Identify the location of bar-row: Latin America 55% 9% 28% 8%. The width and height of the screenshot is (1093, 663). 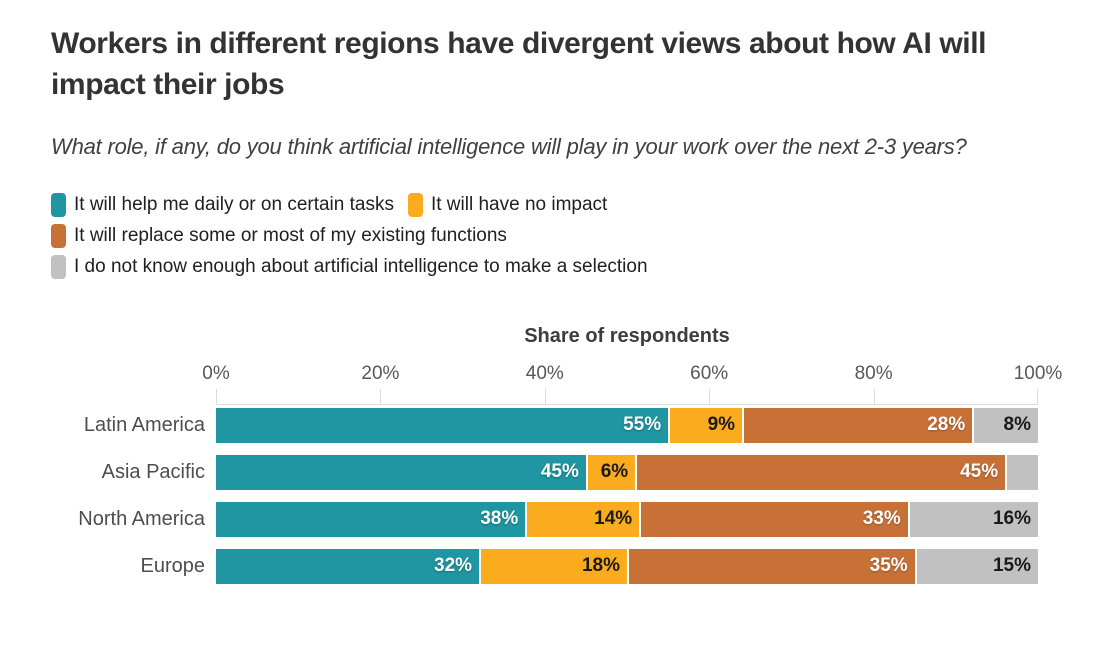
(544, 425).